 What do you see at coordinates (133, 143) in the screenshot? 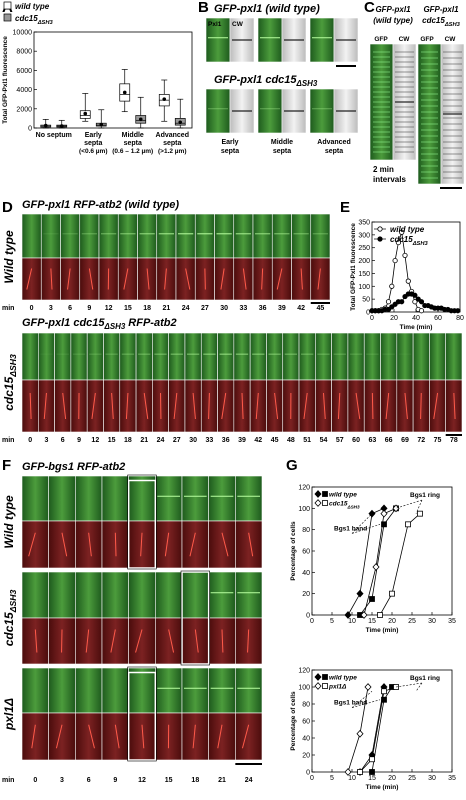
I see `x-tick-label: septa` at bounding box center [133, 143].